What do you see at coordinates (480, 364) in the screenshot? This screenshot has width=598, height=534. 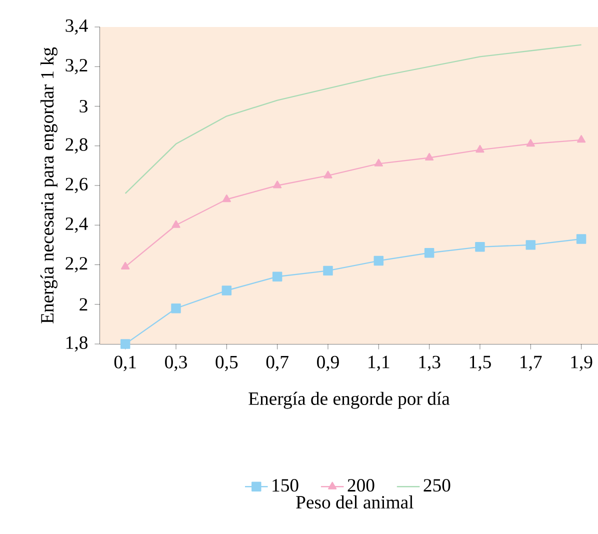 I see `x-tick-label: 1,5` at bounding box center [480, 364].